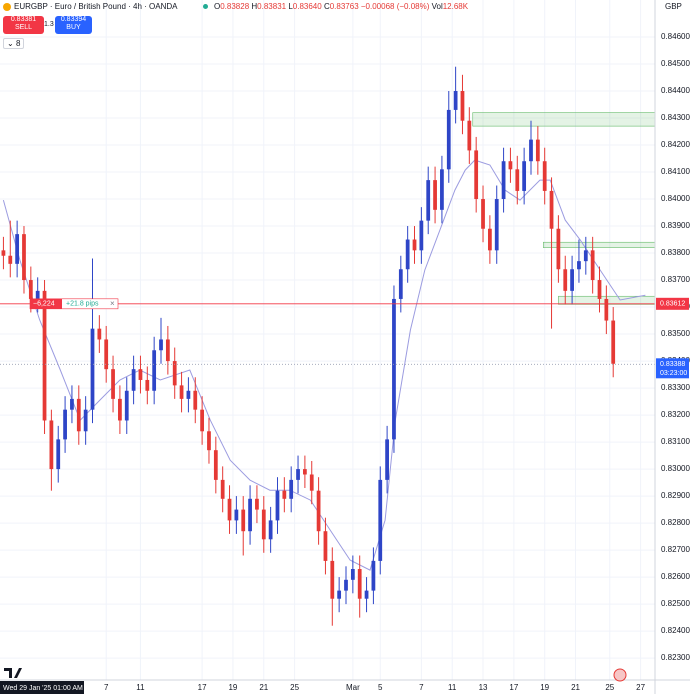 Image resolution: width=690 pixels, height=694 pixels. Describe the element at coordinates (675, 90) in the screenshot. I see `y-tick-label: 0.84400` at that location.